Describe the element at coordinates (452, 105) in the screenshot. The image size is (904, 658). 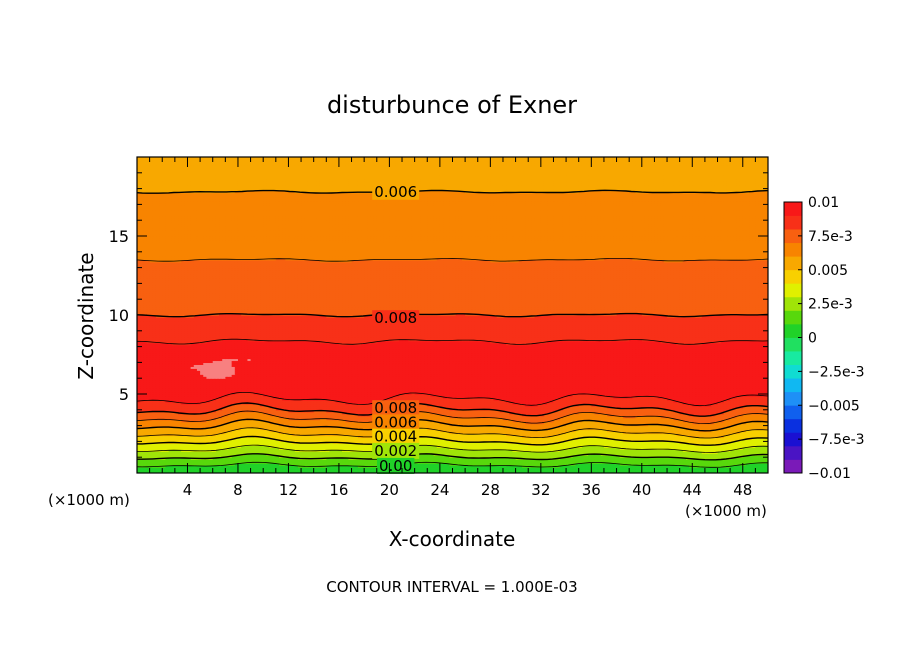
I see `chart-title: disturbunce of Exner` at that location.